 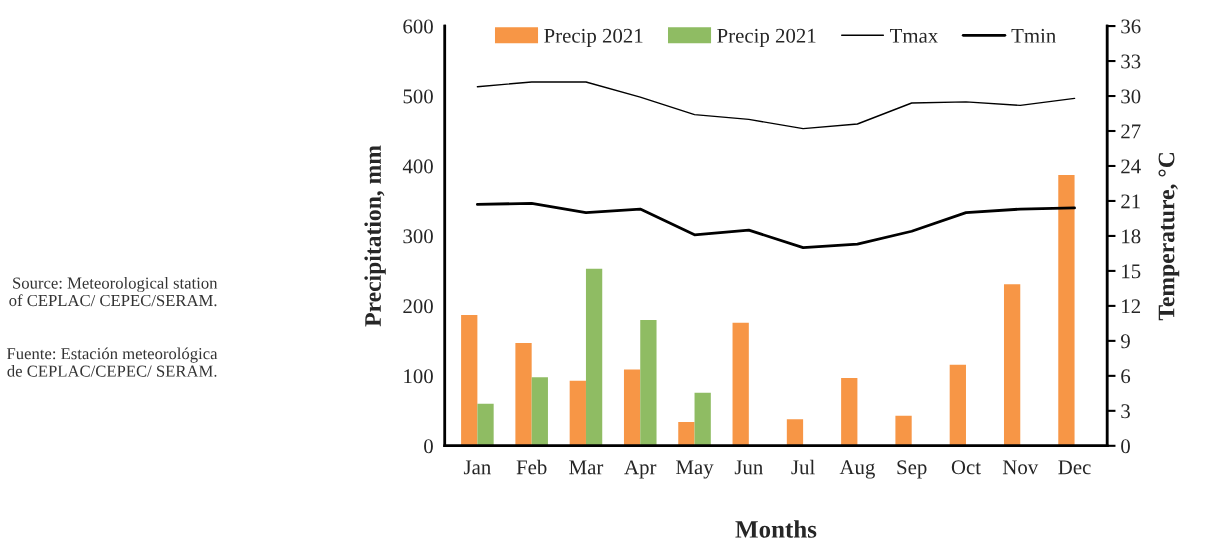 What do you see at coordinates (1131, 236) in the screenshot?
I see `y2-tick-label: 18` at bounding box center [1131, 236].